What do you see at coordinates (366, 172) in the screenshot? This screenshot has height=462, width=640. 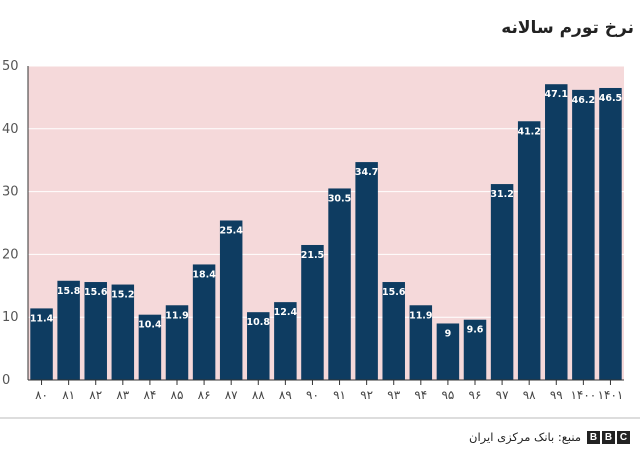 I see `data-label: 34.7` at bounding box center [366, 172].